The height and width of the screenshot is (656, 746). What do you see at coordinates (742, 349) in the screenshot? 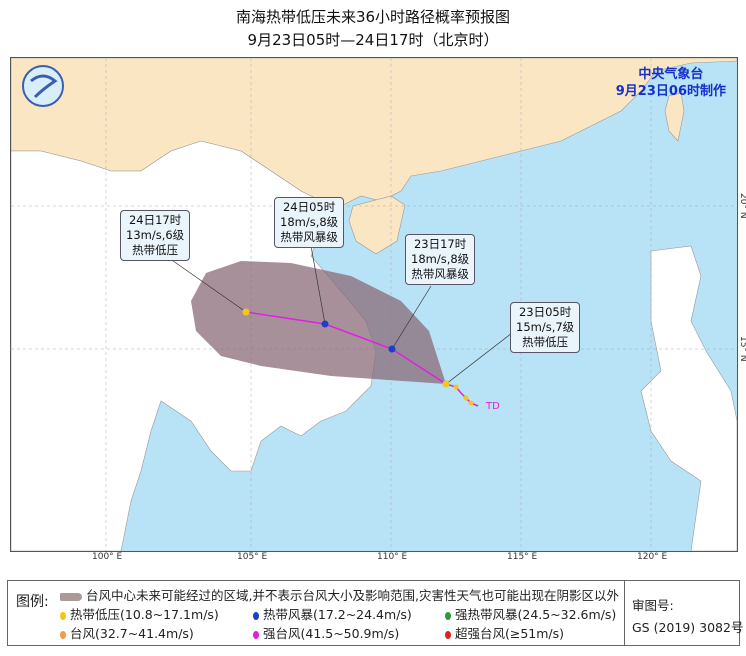
I see `lat-label: 15° N` at bounding box center [742, 349].